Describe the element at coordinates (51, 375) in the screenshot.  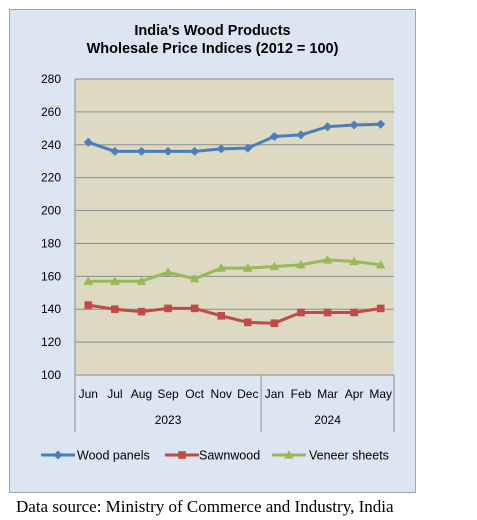
I see `y-tick-label: 100` at that location.